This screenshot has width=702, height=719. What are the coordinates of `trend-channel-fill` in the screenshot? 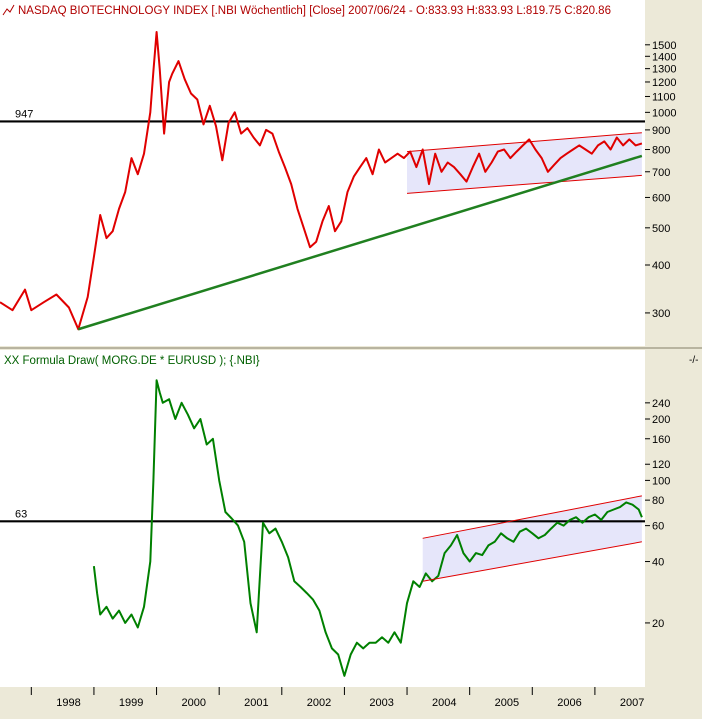 It's located at (532, 538).